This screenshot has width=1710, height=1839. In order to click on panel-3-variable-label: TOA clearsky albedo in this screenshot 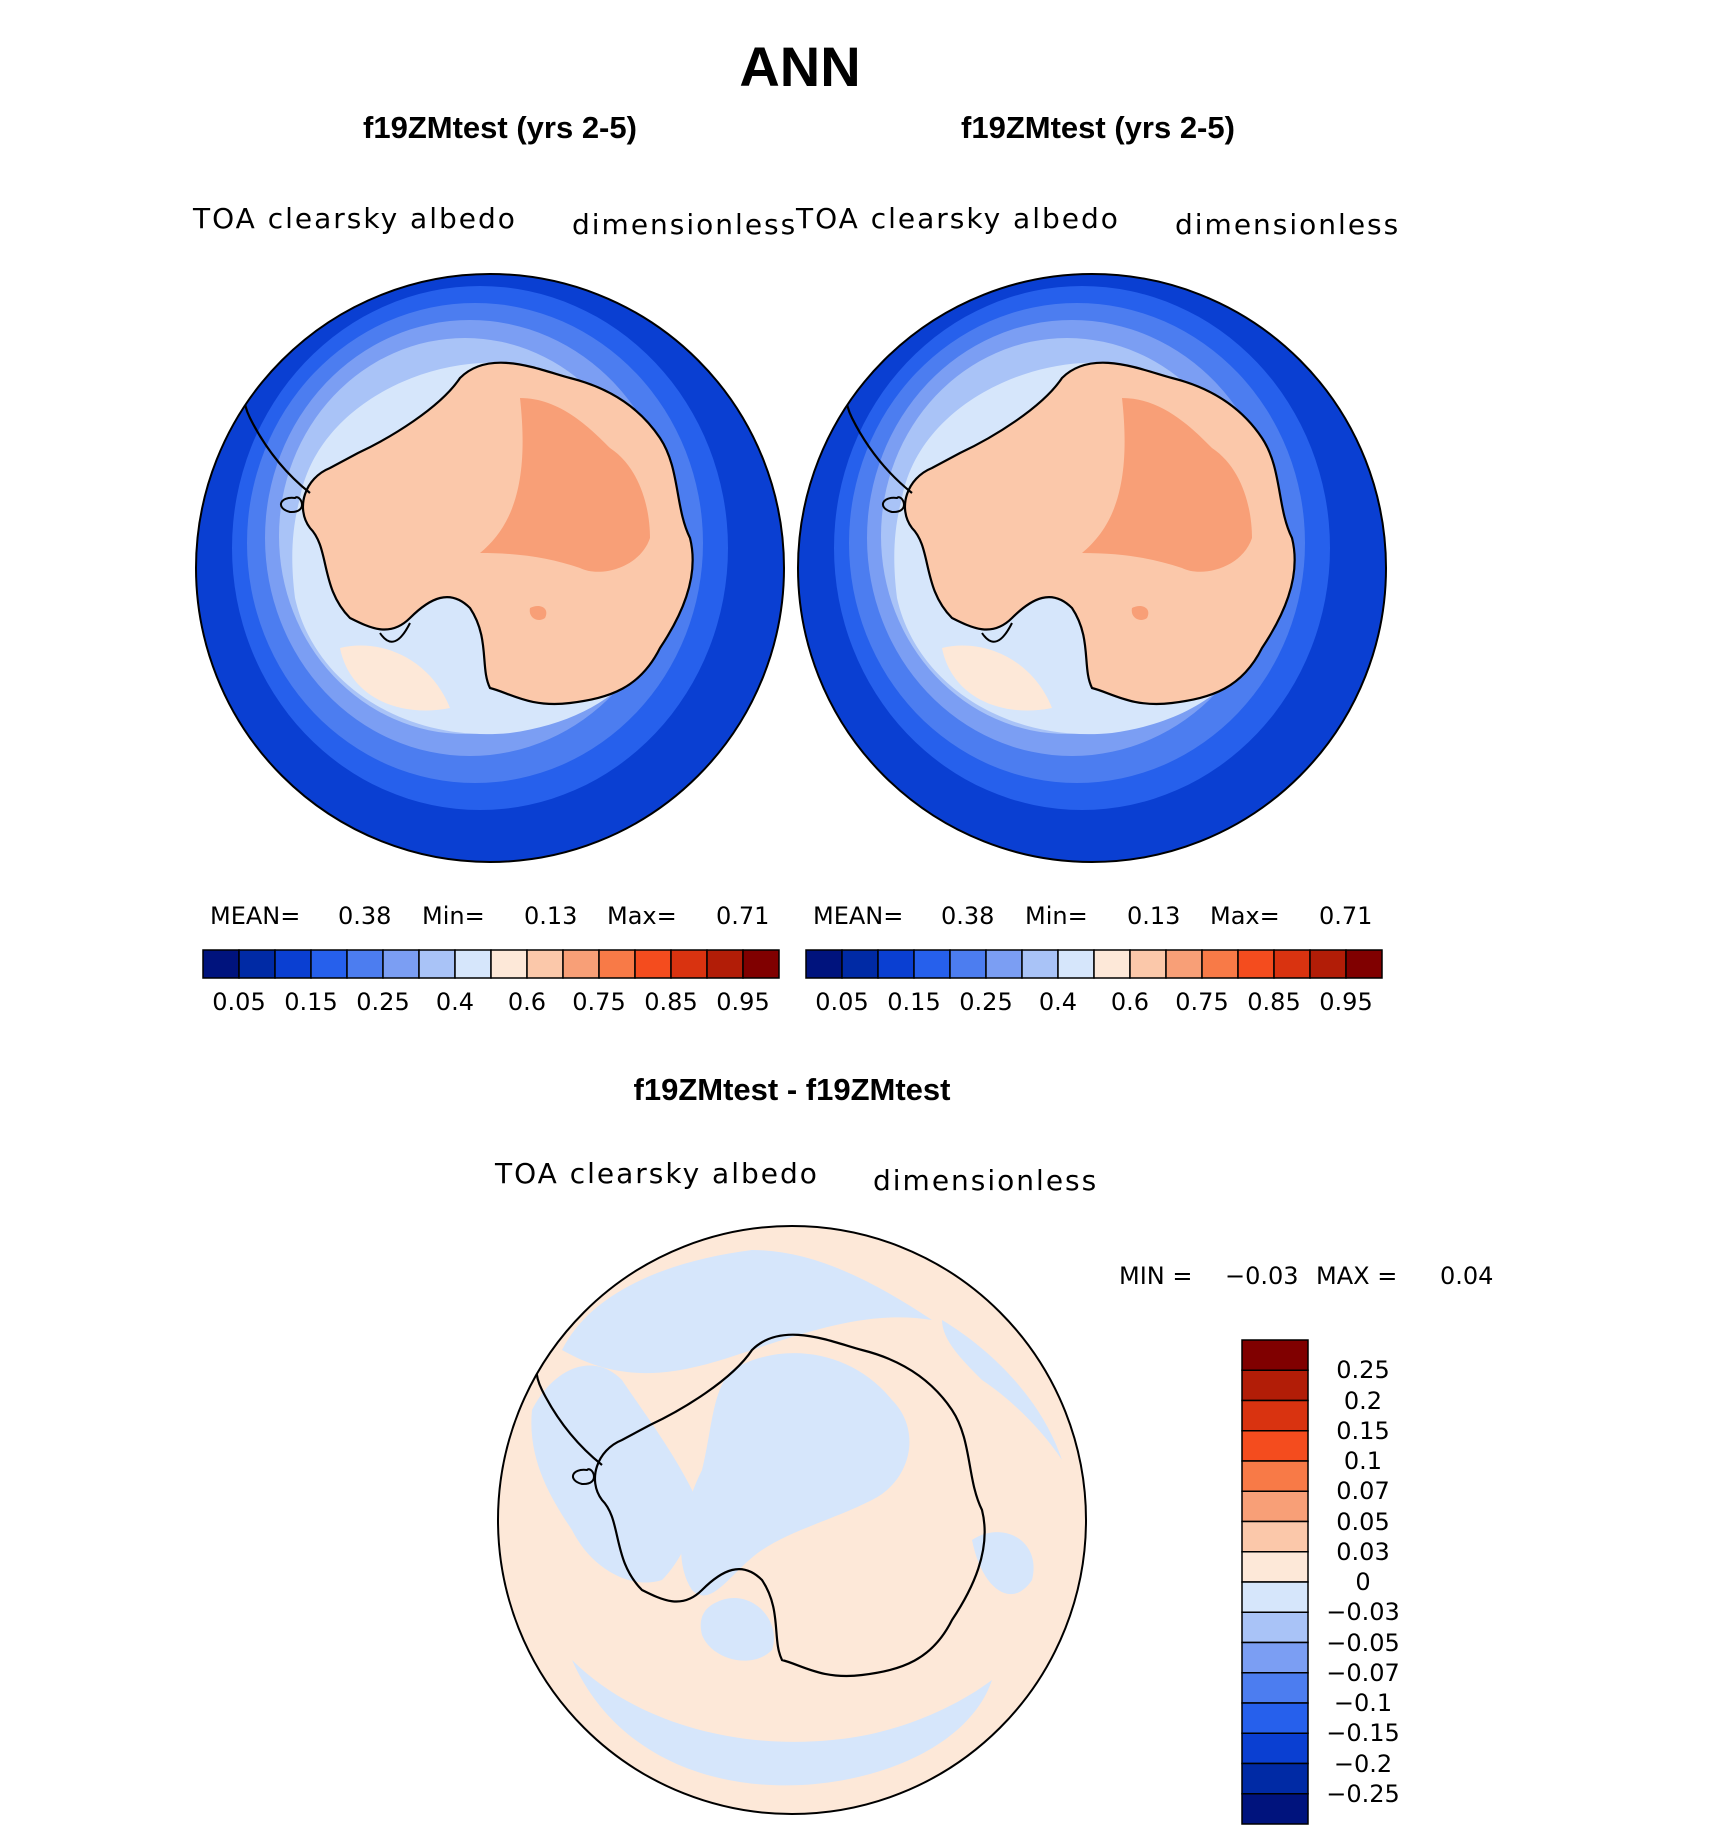, I will do `click(657, 1173)`.